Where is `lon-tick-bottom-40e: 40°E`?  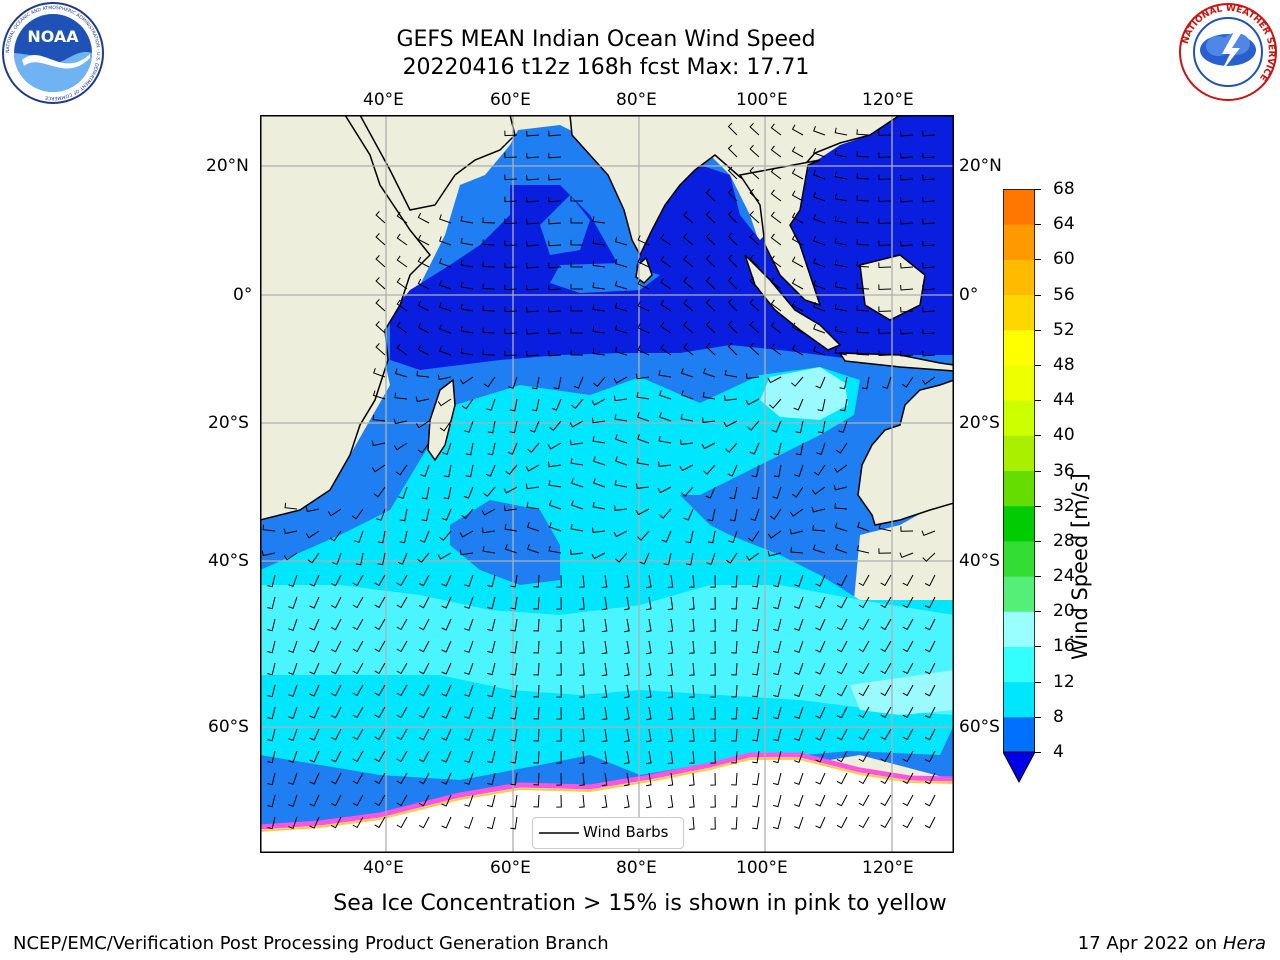 lon-tick-bottom-40e: 40°E is located at coordinates (383, 868).